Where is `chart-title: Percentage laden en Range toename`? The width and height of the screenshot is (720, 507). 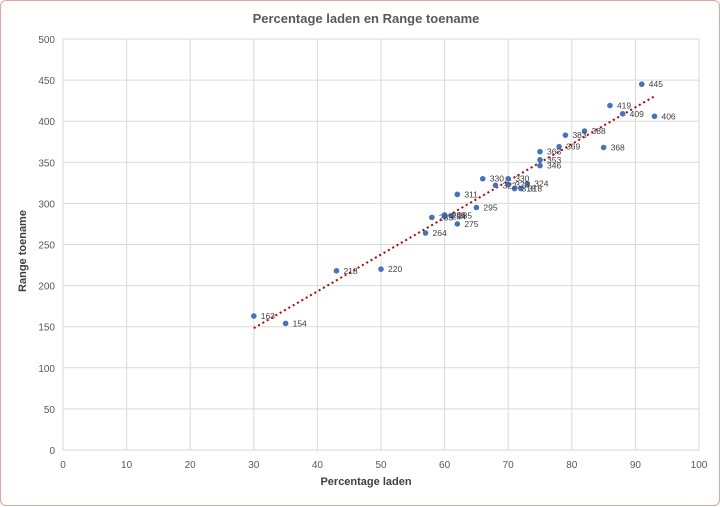 chart-title: Percentage laden en Range toename is located at coordinates (366, 18).